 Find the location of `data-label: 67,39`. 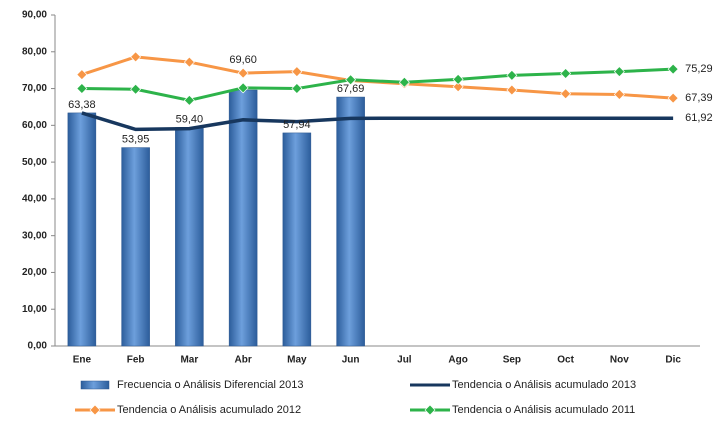

data-label: 67,39 is located at coordinates (699, 98).